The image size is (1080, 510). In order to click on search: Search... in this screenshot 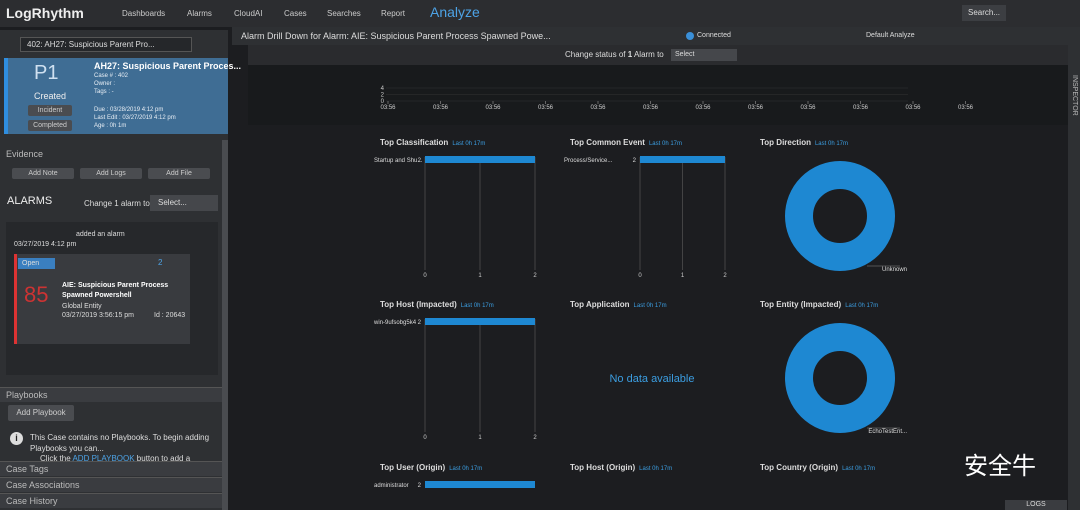, I will do `click(984, 13)`.